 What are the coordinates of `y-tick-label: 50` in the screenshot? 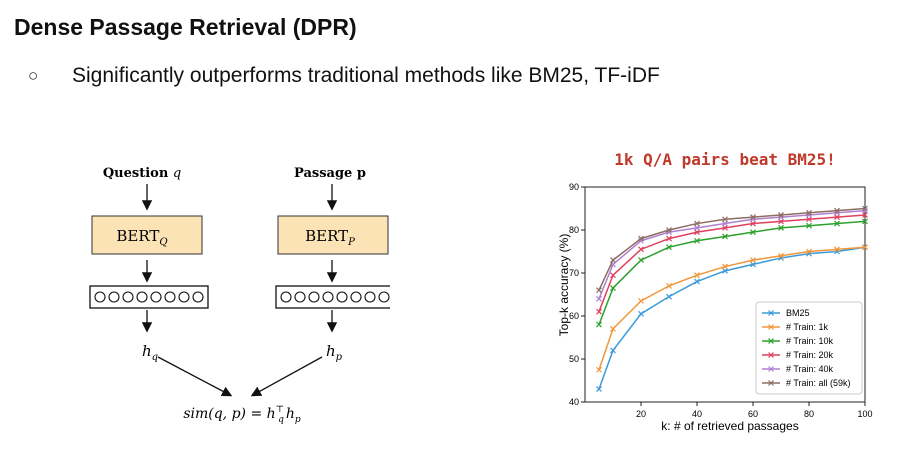 It's located at (574, 359).